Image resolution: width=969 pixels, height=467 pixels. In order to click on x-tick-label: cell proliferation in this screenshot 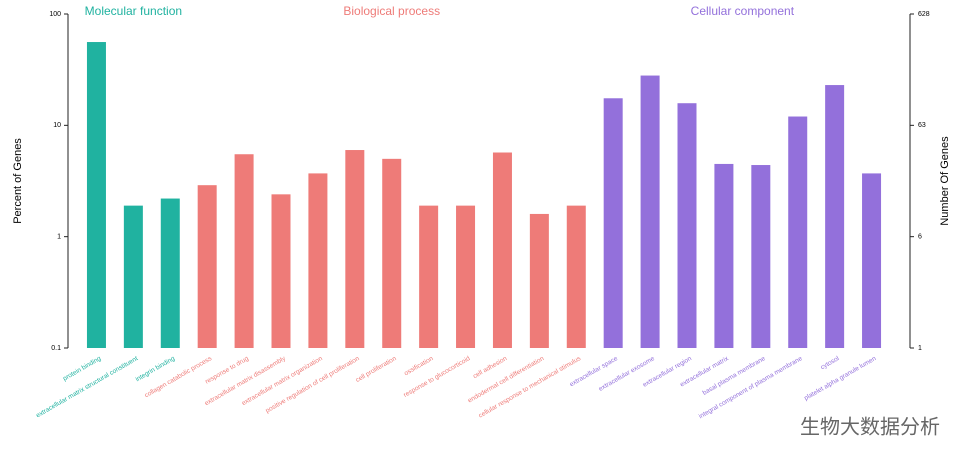, I will do `click(376, 369)`.